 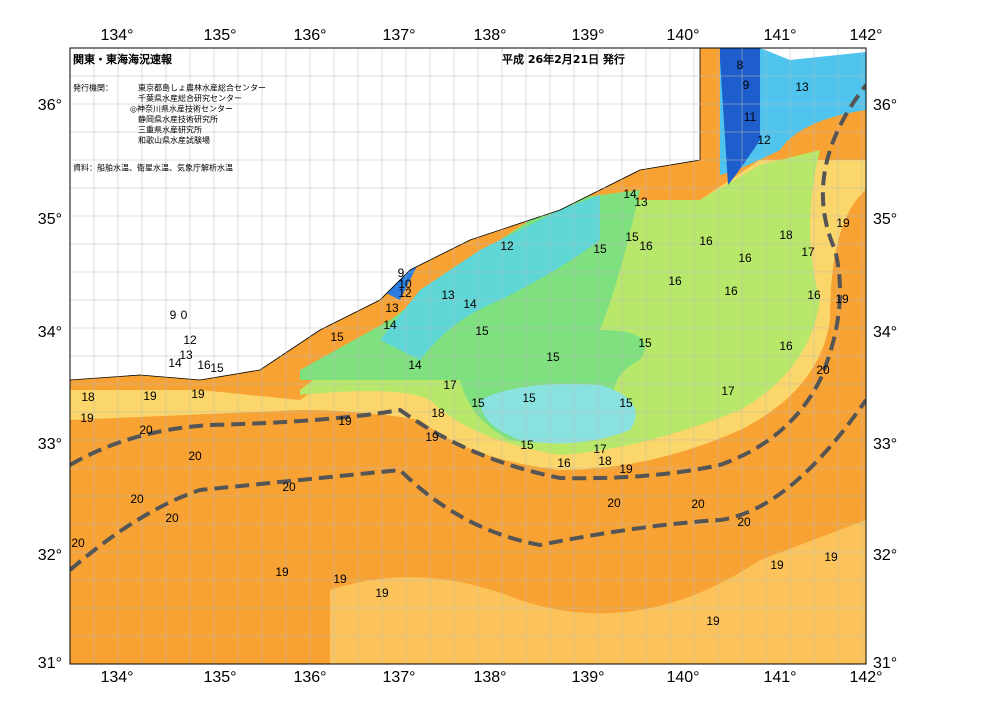 What do you see at coordinates (885, 332) in the screenshot?
I see `lat-label-right: 34°` at bounding box center [885, 332].